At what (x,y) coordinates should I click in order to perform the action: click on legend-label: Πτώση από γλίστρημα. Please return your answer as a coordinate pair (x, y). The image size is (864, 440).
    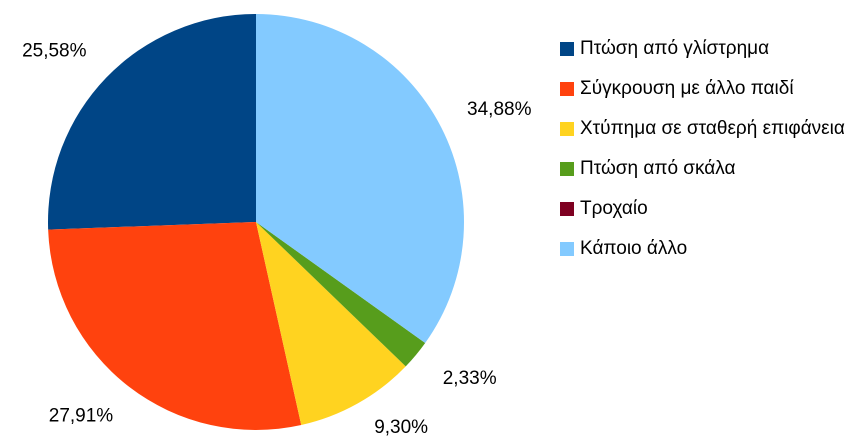
    Looking at the image, I should click on (675, 48).